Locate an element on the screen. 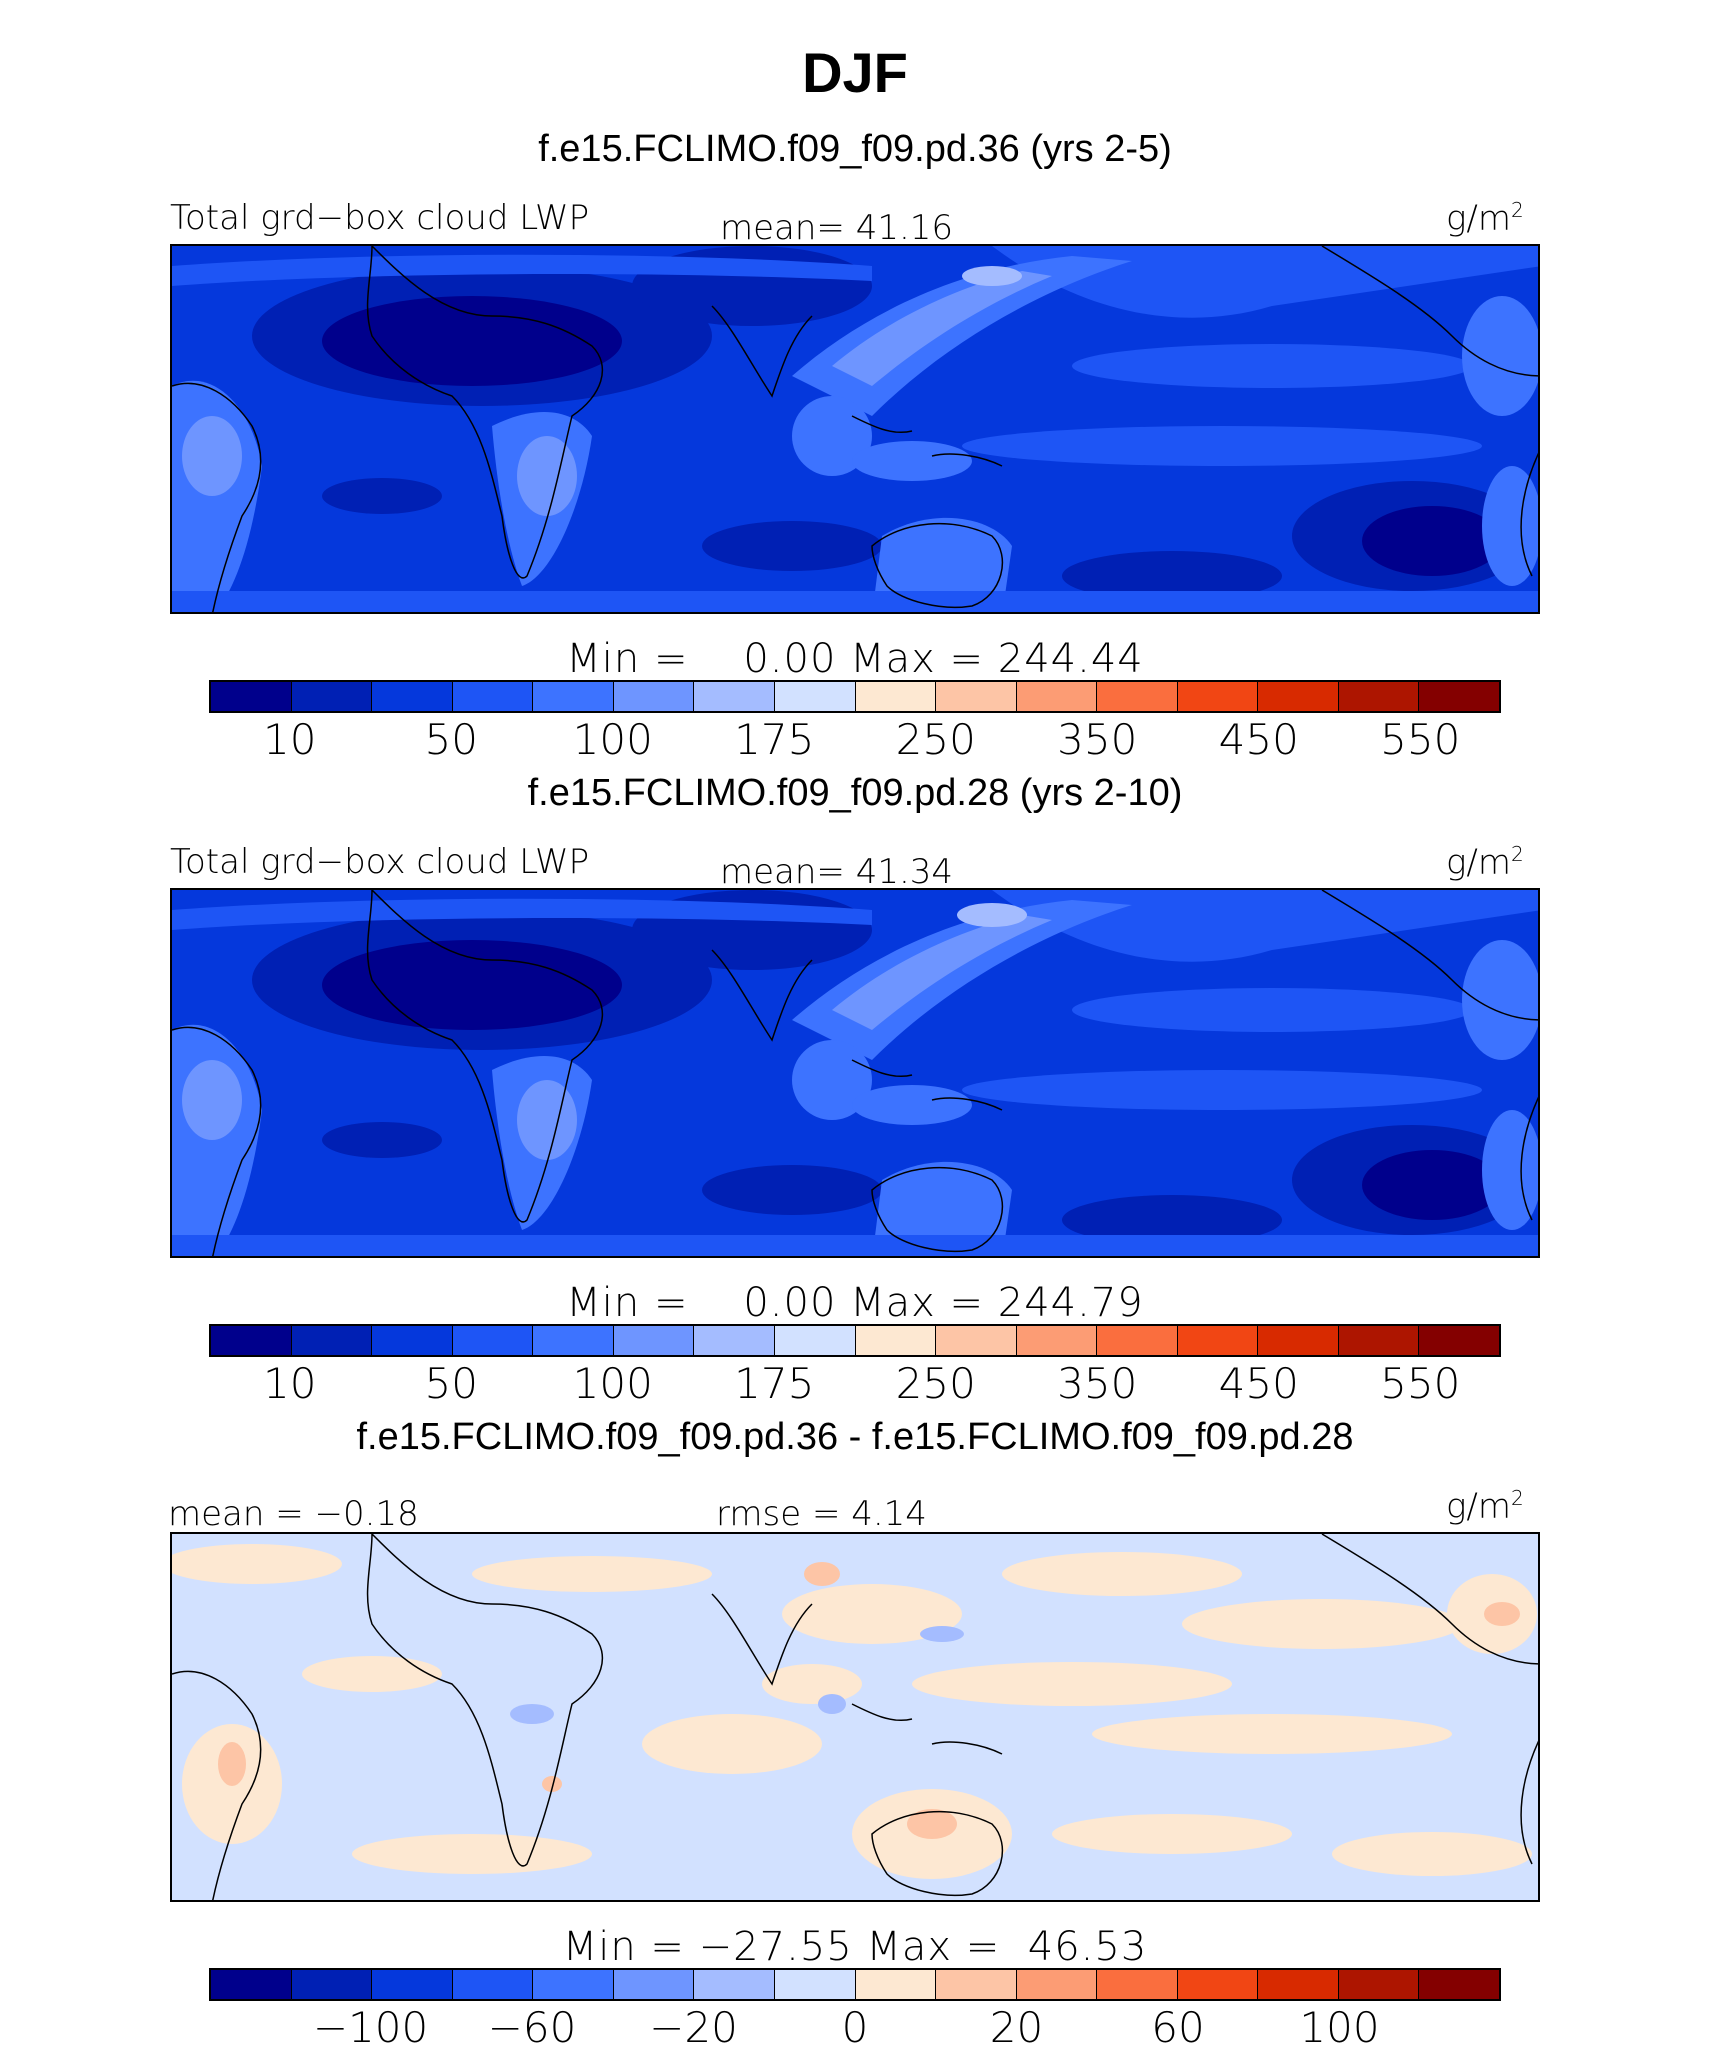  panel3-units: g/m2 is located at coordinates (1485, 1506).